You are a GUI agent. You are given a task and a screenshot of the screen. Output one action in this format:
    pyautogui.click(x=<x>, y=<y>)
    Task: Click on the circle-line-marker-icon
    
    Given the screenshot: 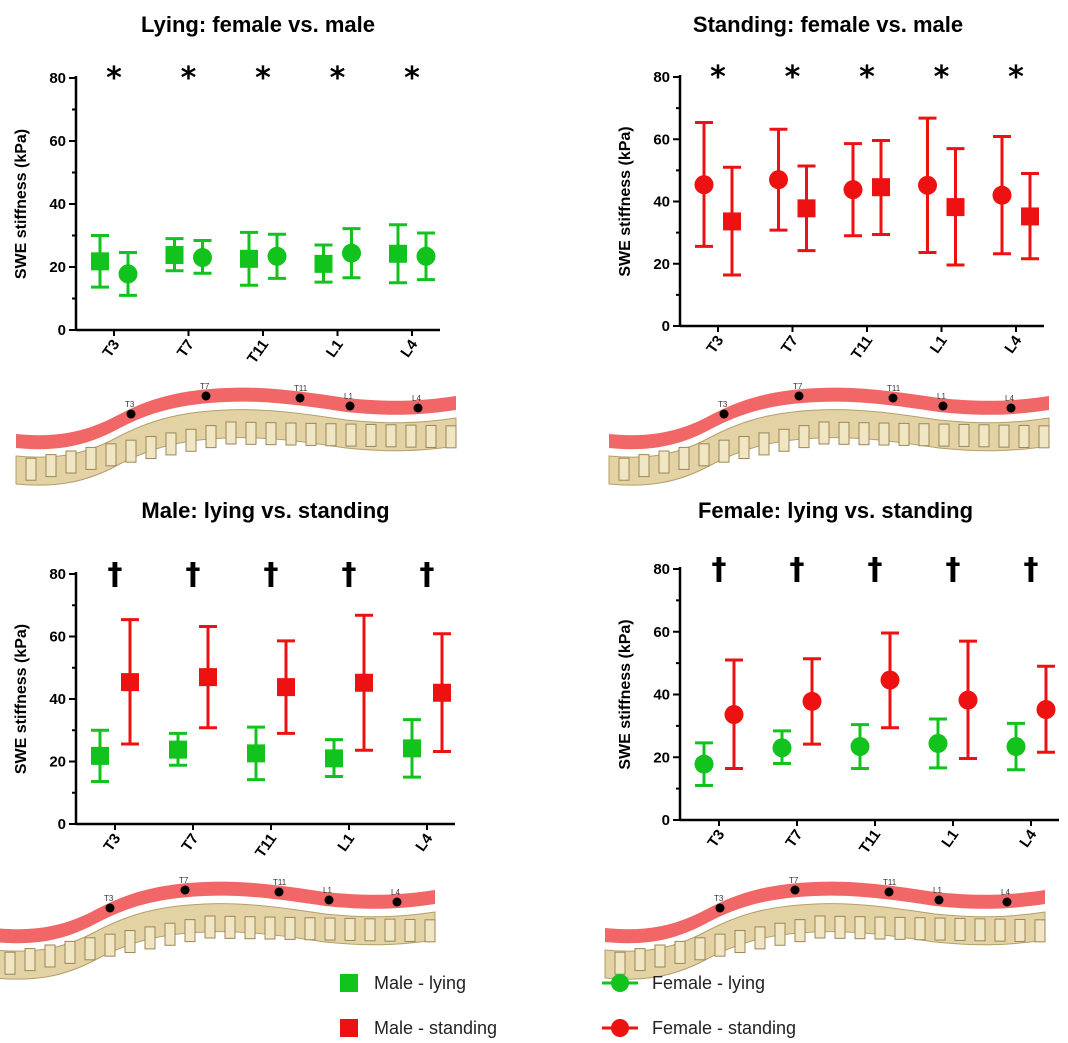 What is the action you would take?
    pyautogui.click(x=620, y=983)
    